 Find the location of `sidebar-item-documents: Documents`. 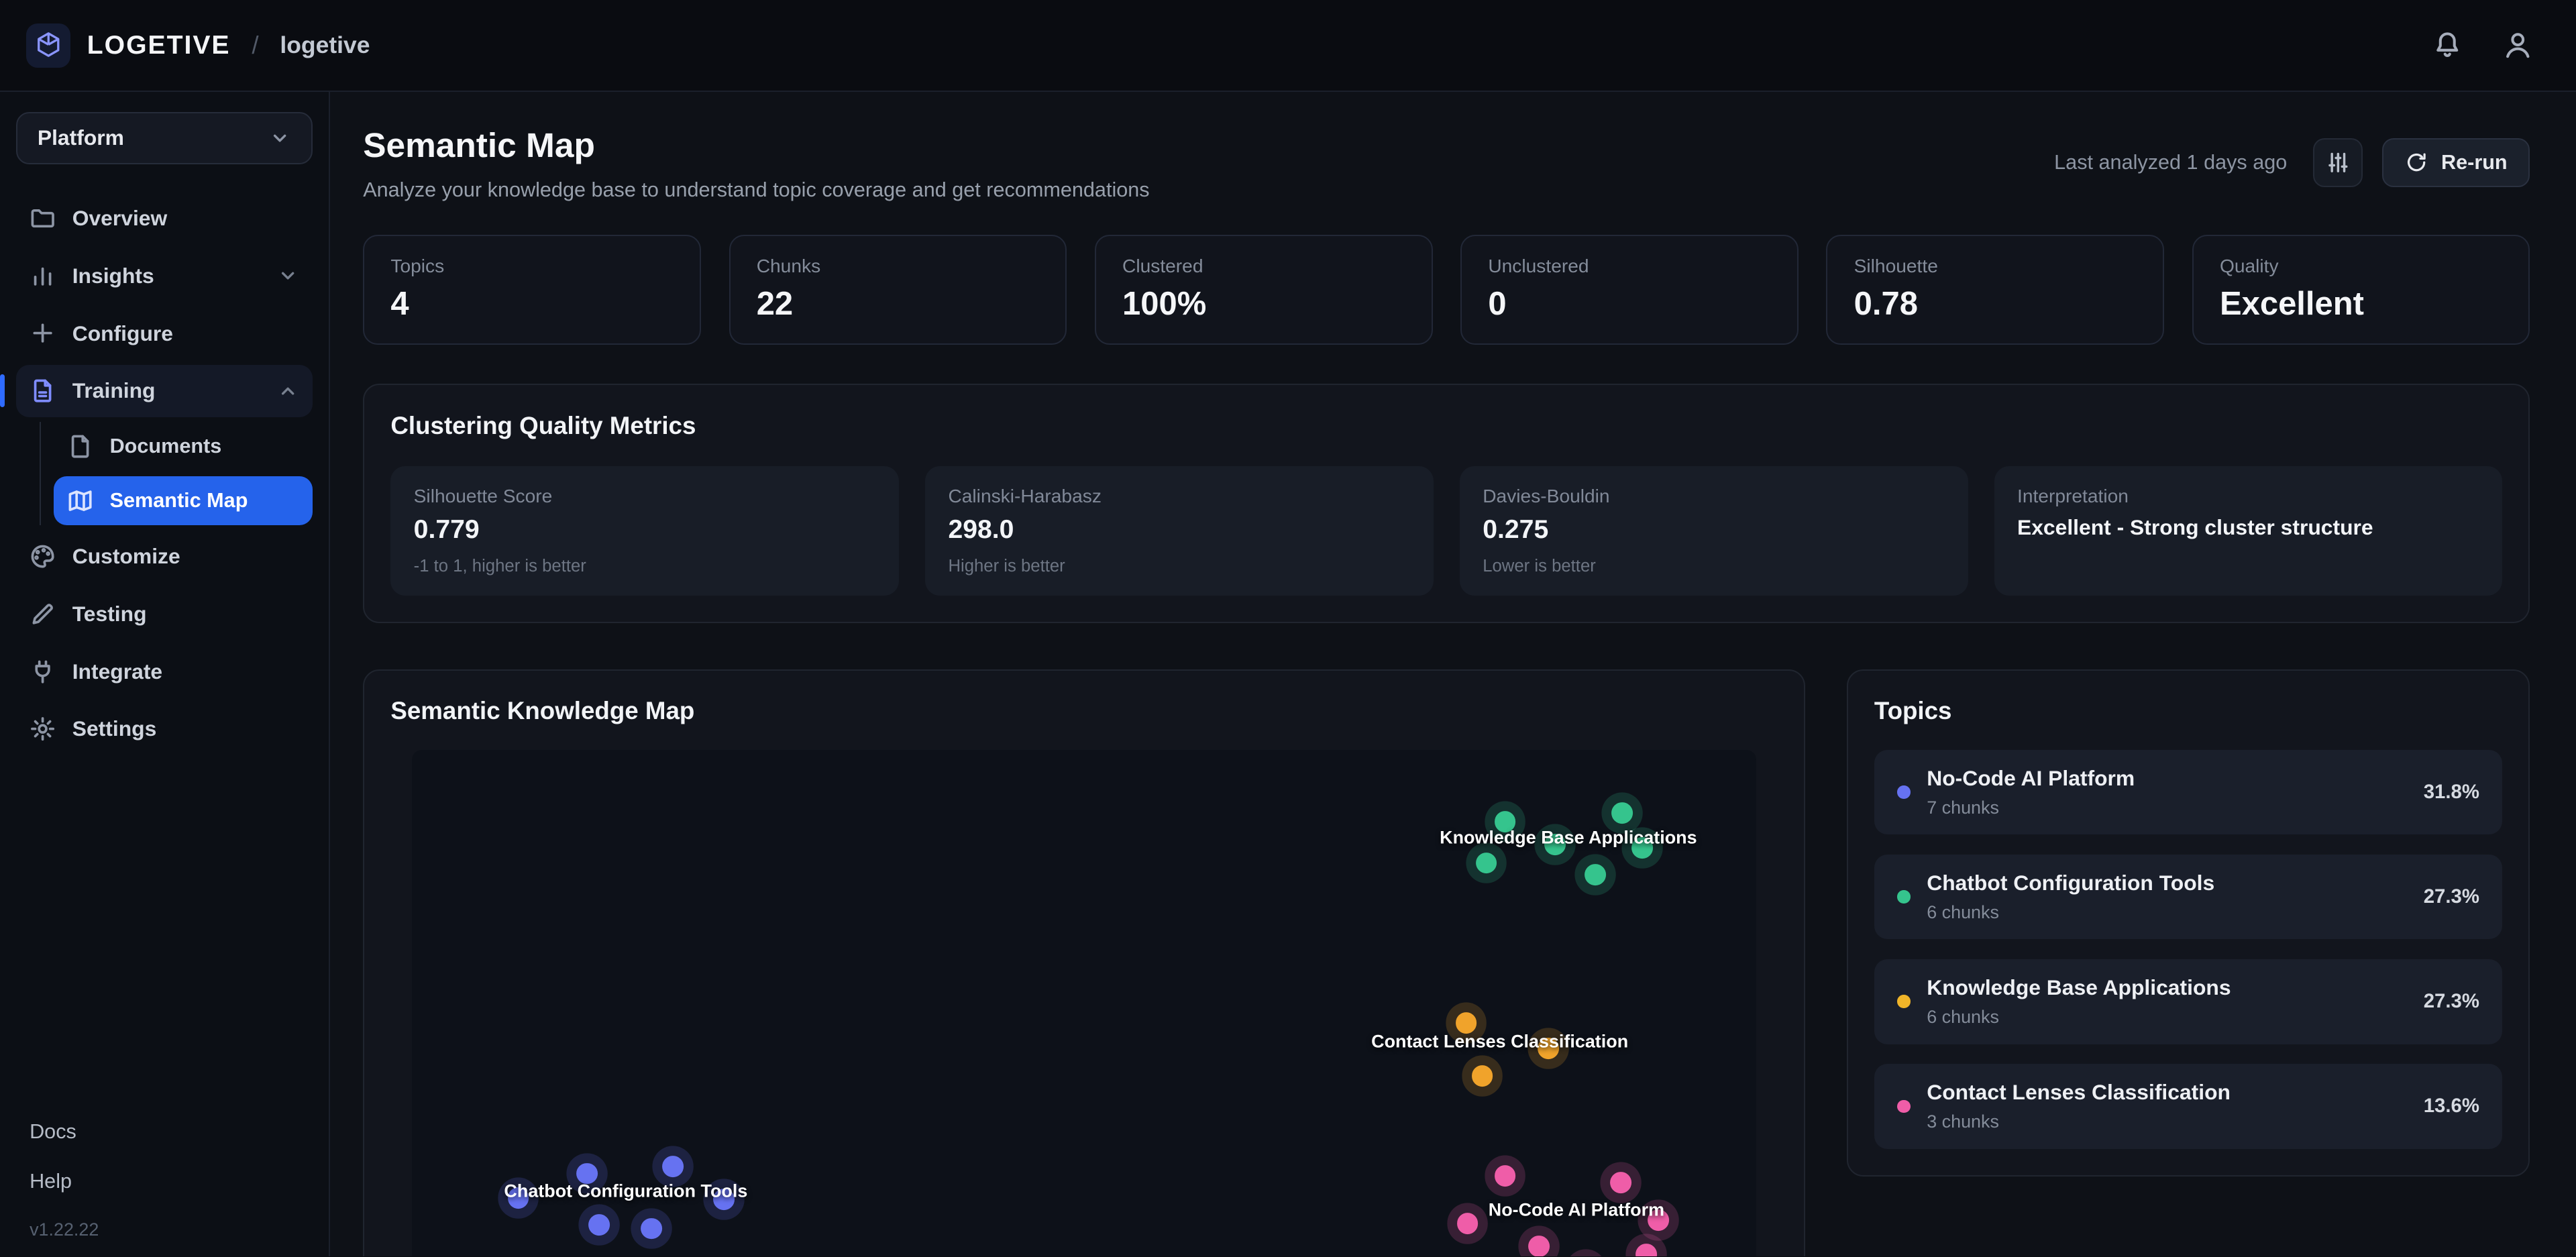

sidebar-item-documents: Documents is located at coordinates (183, 447).